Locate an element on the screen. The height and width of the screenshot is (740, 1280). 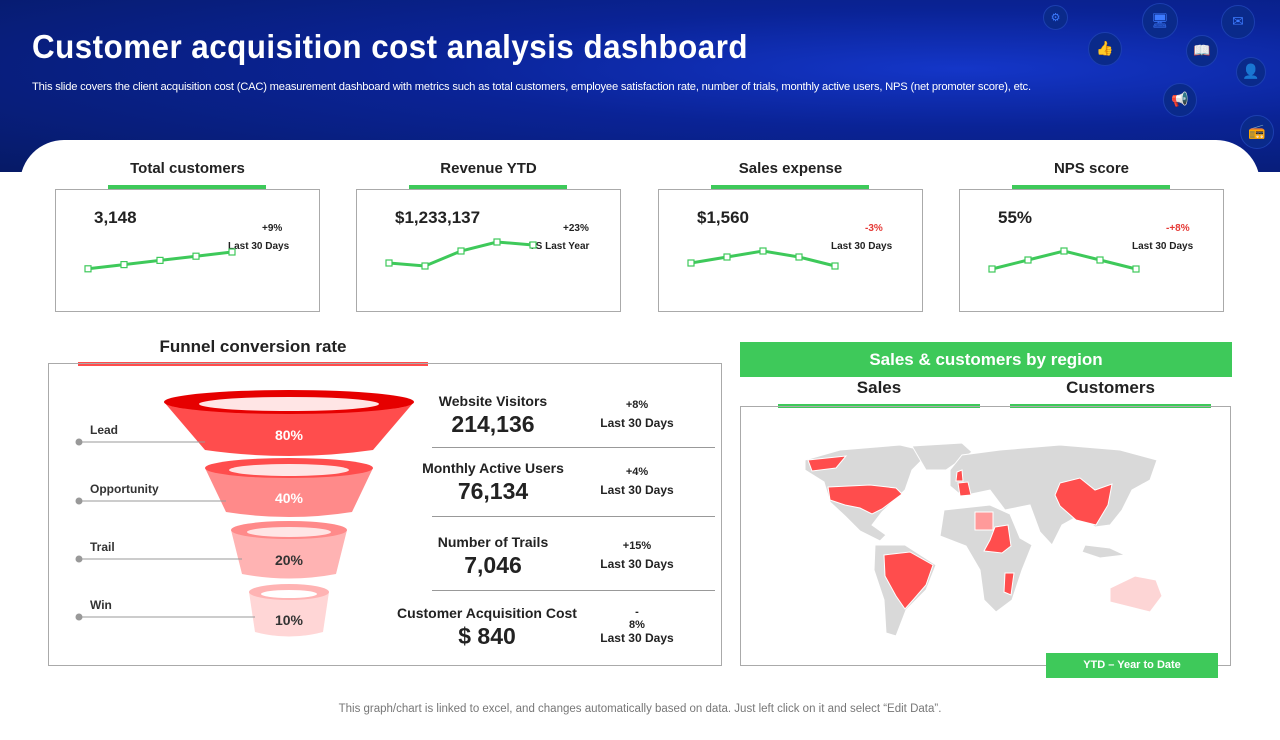
tab-customers: Customers is located at coordinates (1110, 387).